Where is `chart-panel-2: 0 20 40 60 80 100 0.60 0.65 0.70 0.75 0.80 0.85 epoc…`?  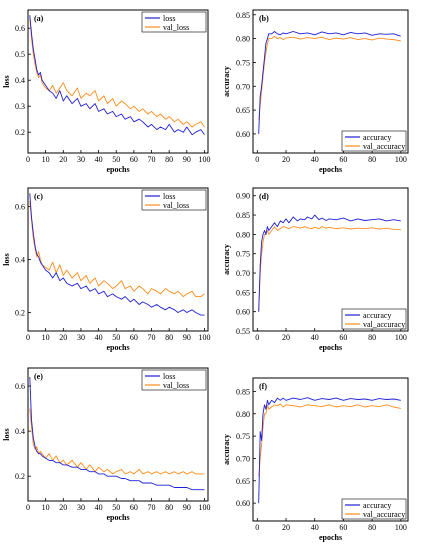 chart-panel-2: 0 20 40 60 80 100 0.60 0.65 0.70 0.75 0.80 0.85 epoc… is located at coordinates (315, 91).